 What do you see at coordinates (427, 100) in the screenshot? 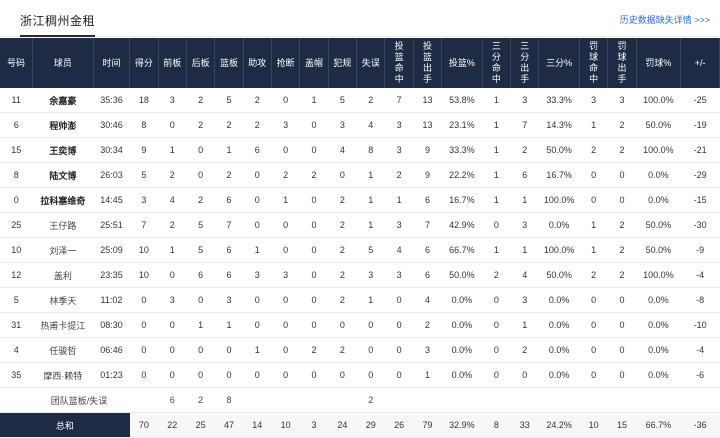
I see `stat-cell: 13` at bounding box center [427, 100].